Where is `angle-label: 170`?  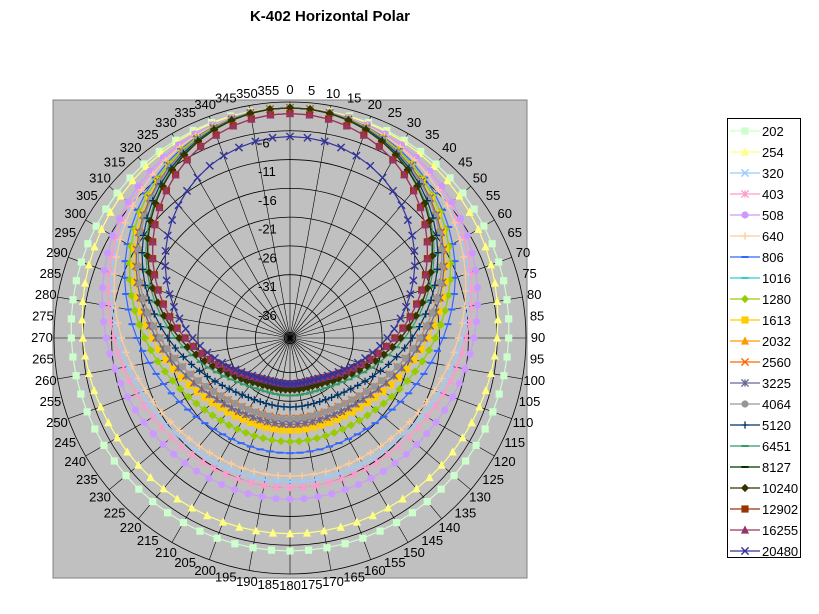 angle-label: 170 is located at coordinates (333, 581).